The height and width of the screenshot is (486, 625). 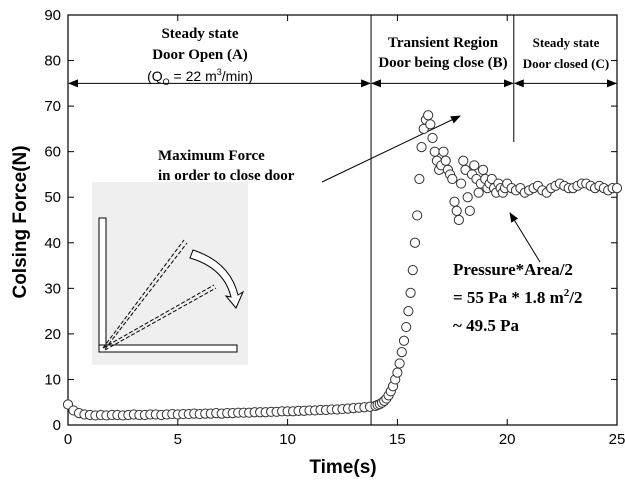 I want to click on y-tick-label: 40, so click(x=52, y=243).